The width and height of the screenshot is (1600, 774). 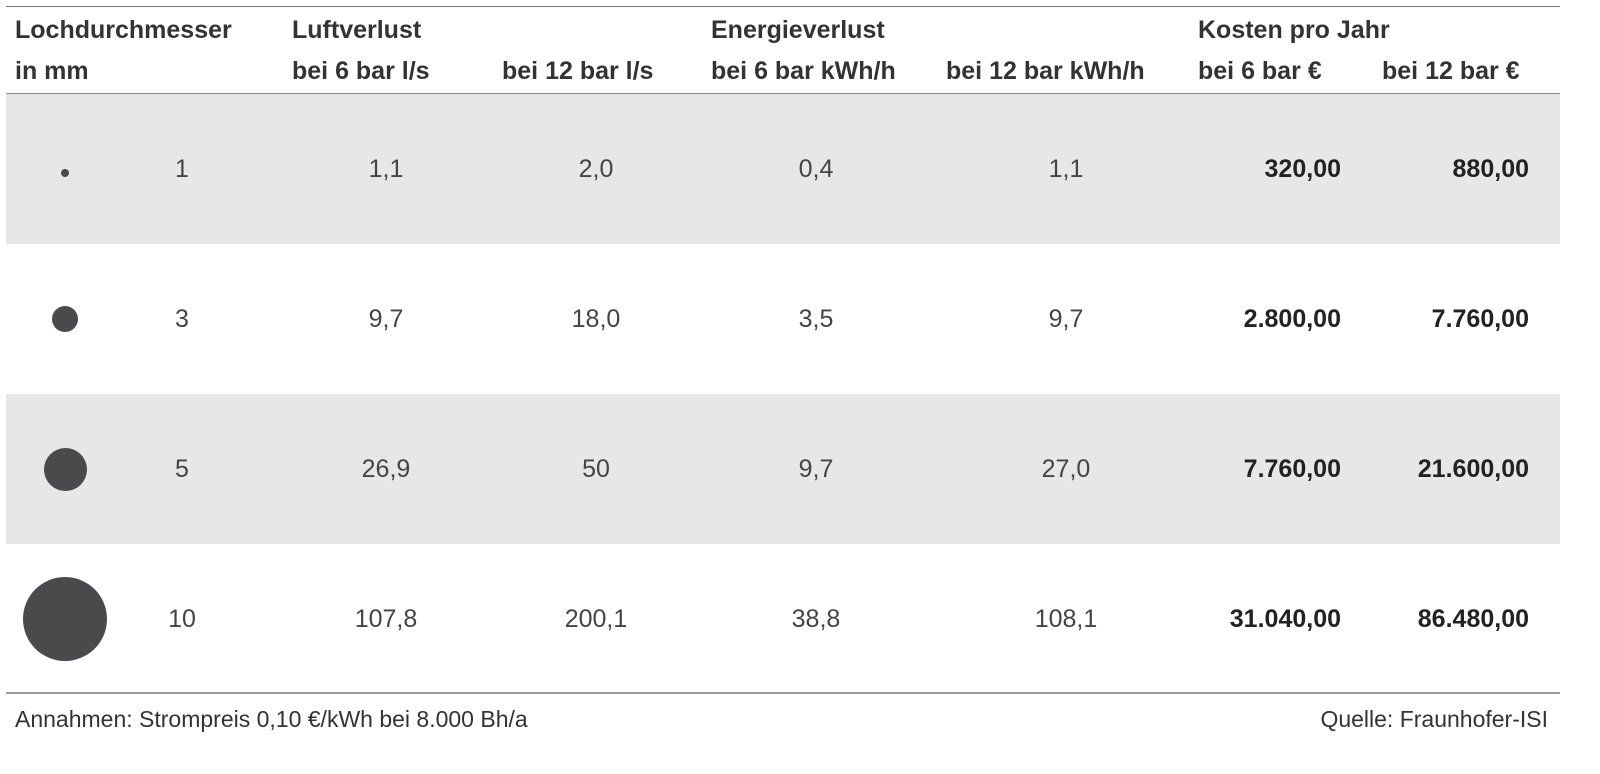 What do you see at coordinates (596, 468) in the screenshot?
I see `cell-luft-12: 50` at bounding box center [596, 468].